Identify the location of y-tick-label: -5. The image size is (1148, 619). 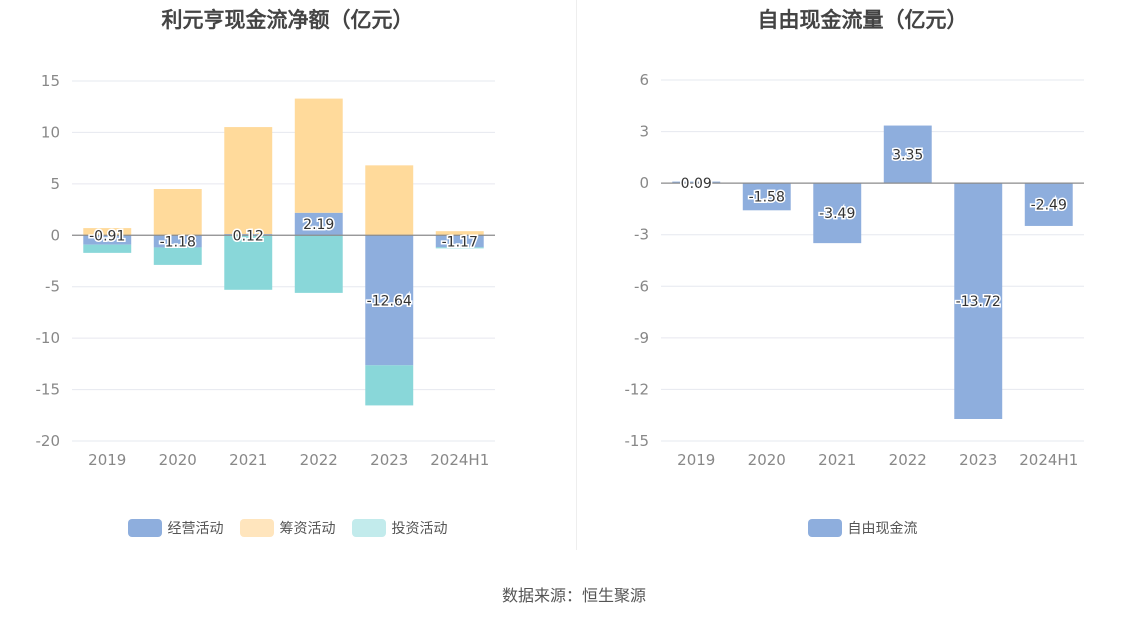
(52, 287).